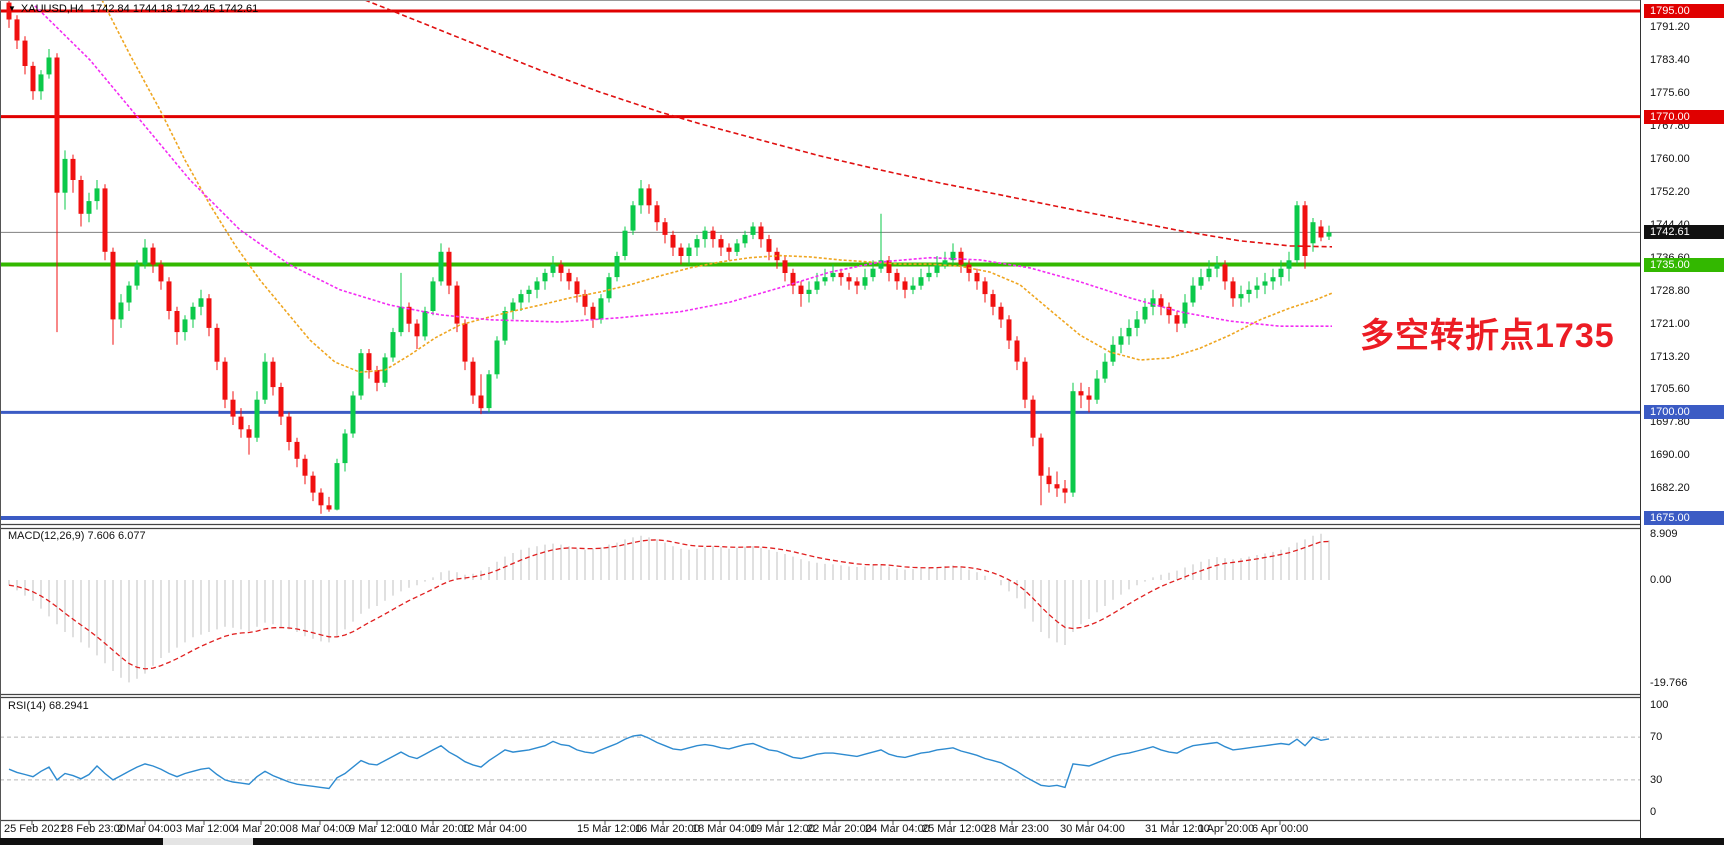  Describe the element at coordinates (93, 829) in the screenshot. I see `time-axis-label: 28 Feb 23:00` at that location.